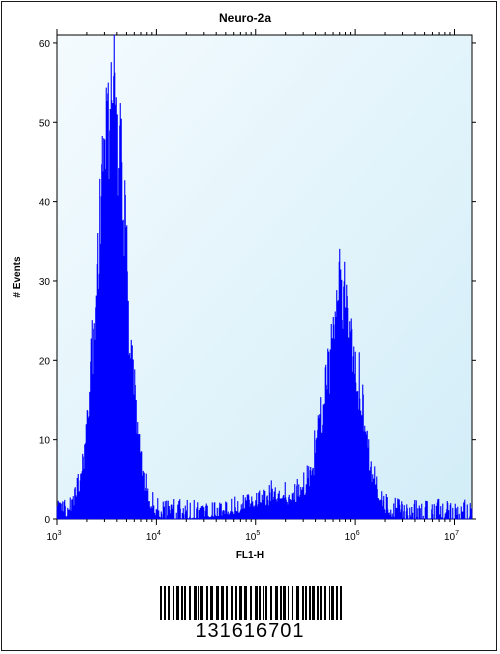  What do you see at coordinates (451, 536) in the screenshot?
I see `x-tick-label: 10⁷` at bounding box center [451, 536].